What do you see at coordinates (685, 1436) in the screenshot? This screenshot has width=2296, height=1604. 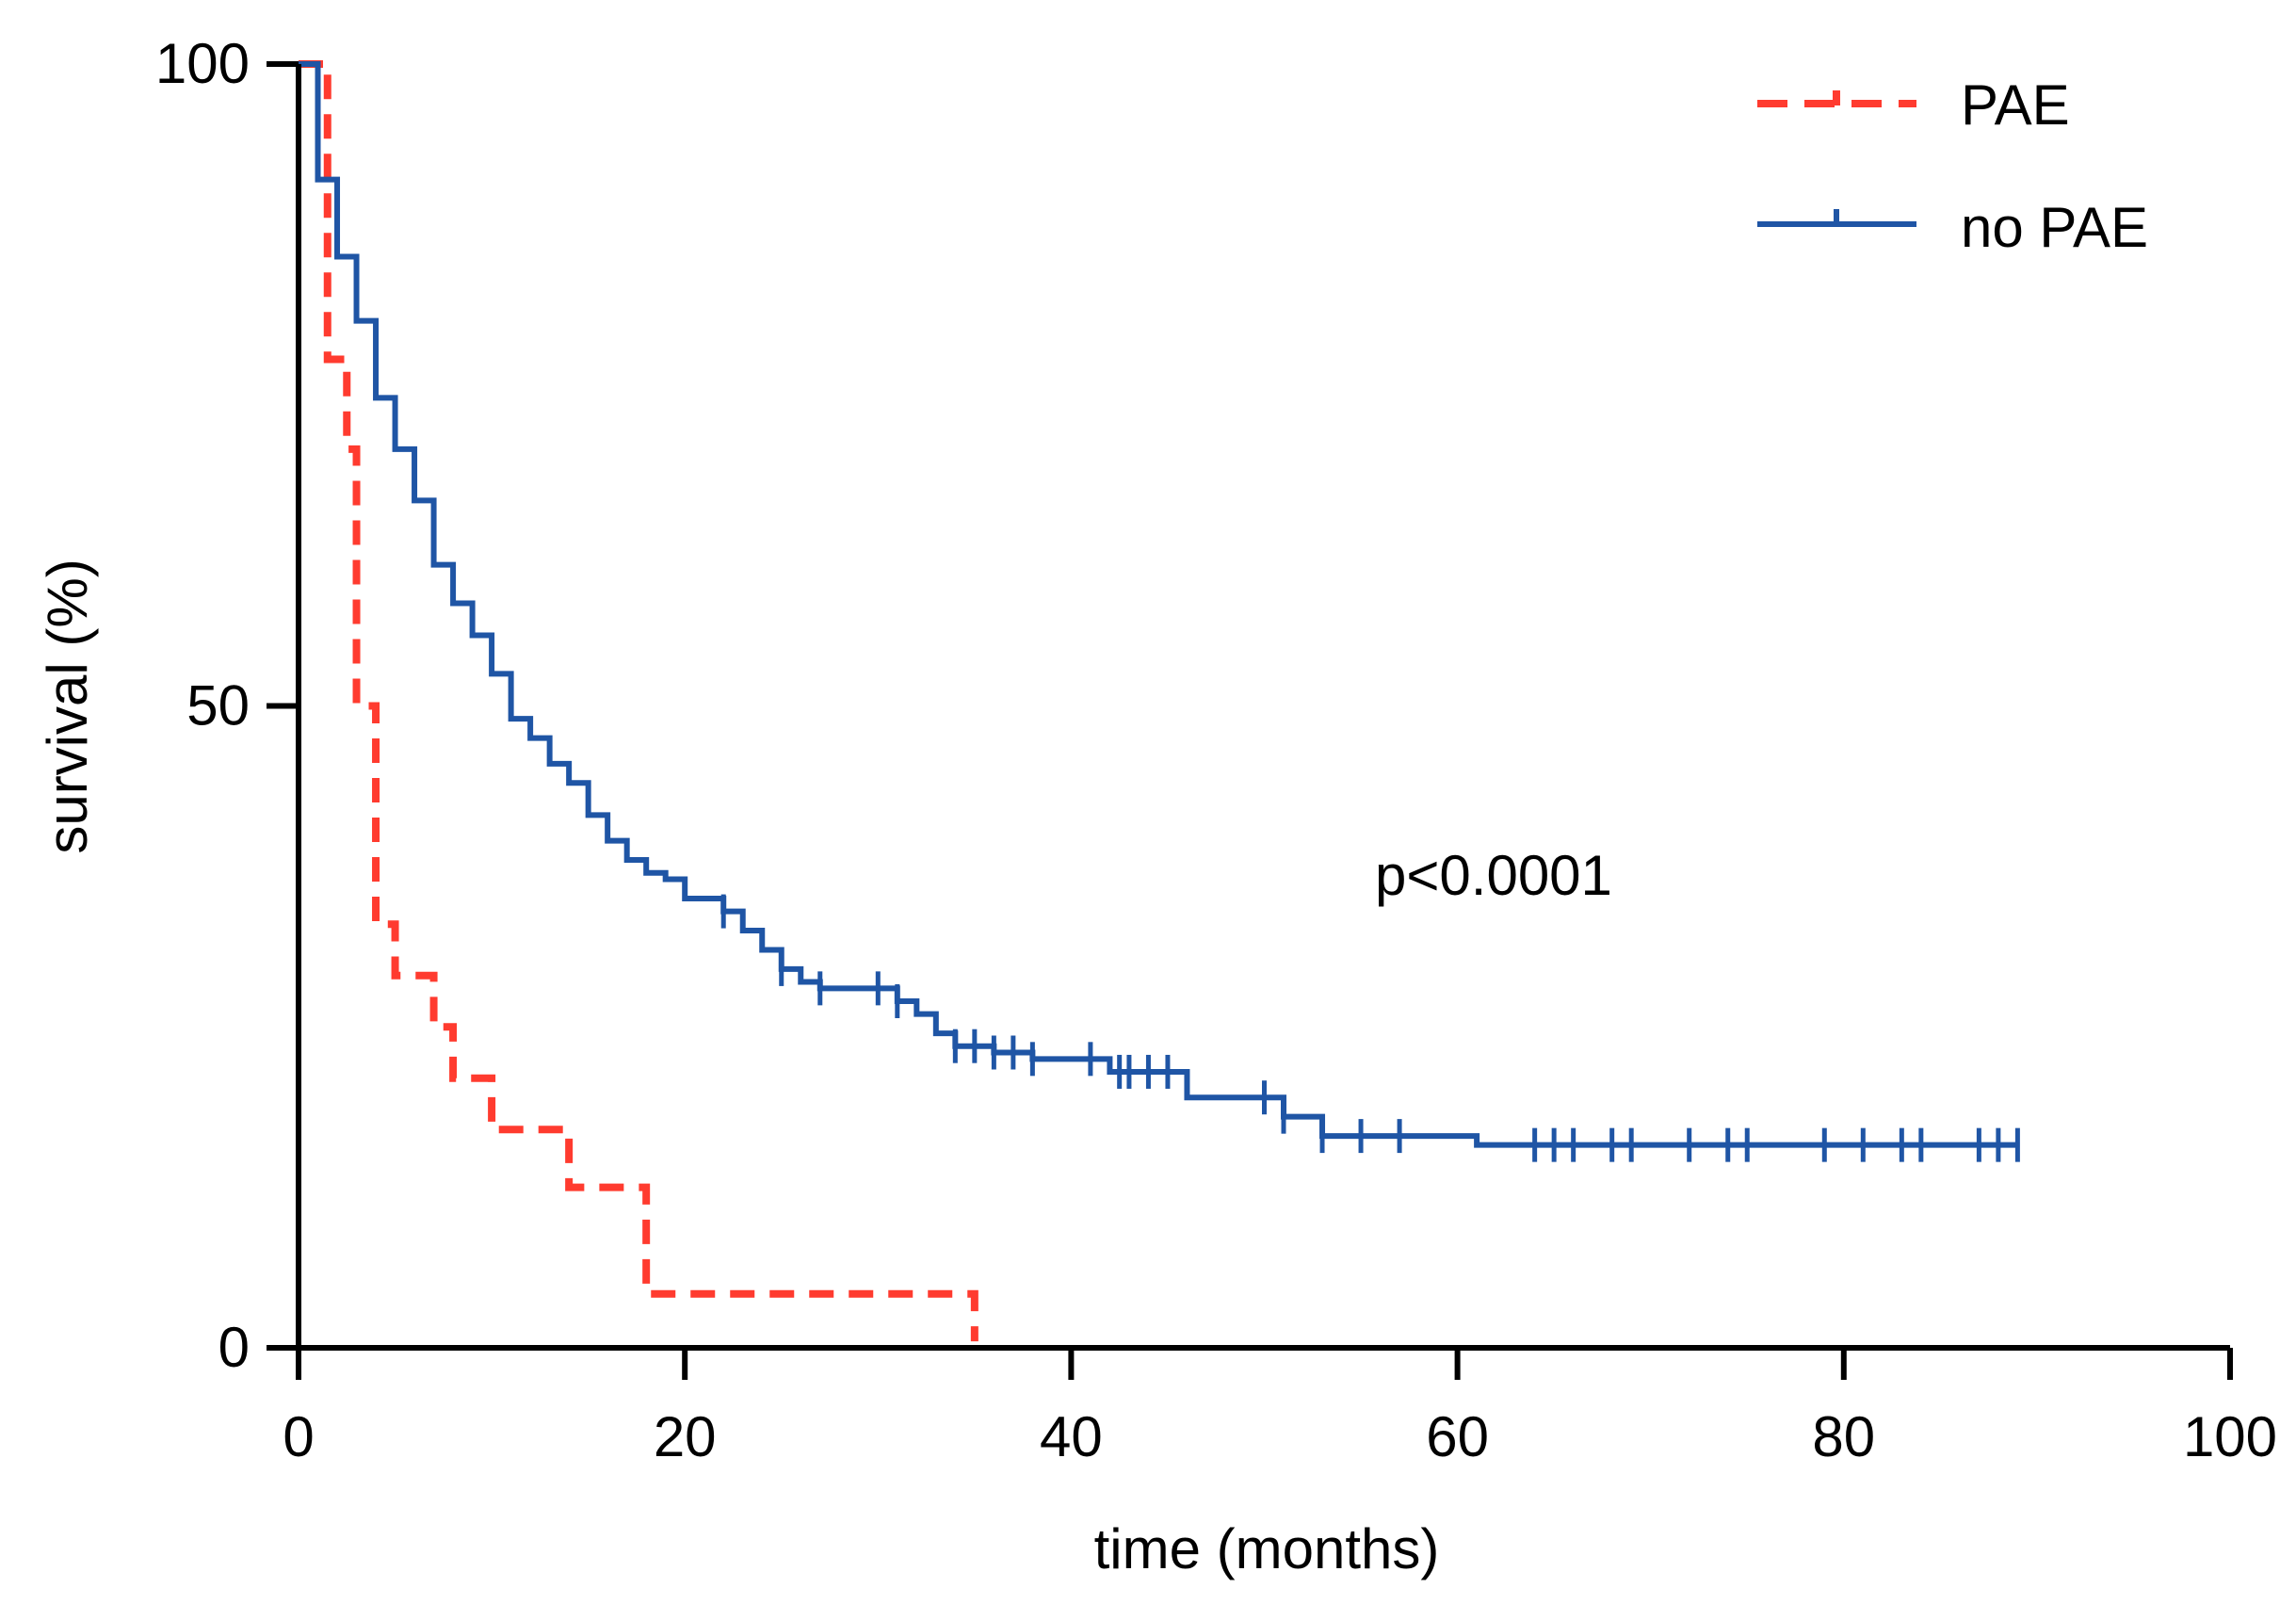 I see `x-tick-label: 20` at bounding box center [685, 1436].